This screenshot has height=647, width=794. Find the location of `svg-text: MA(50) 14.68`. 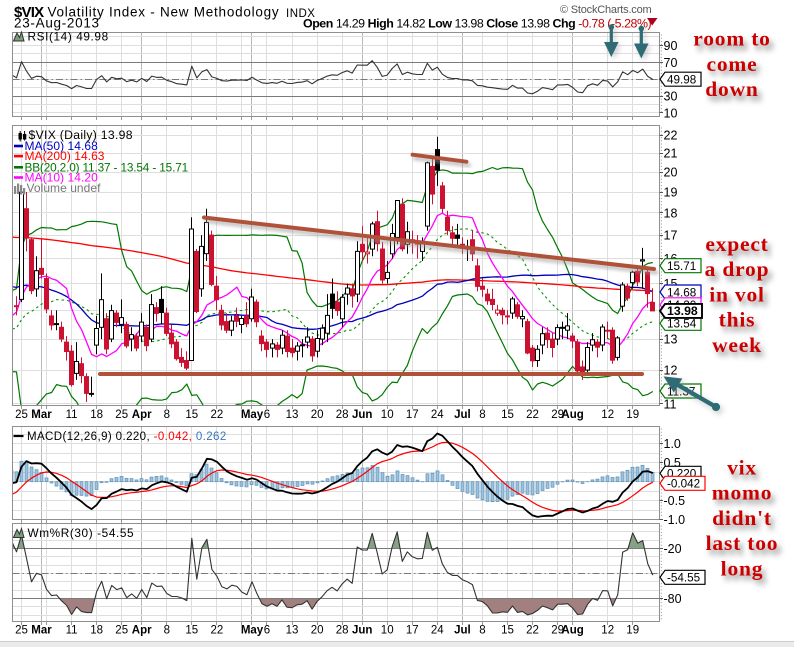

svg-text: MA(50) 14.68 is located at coordinates (62, 146).